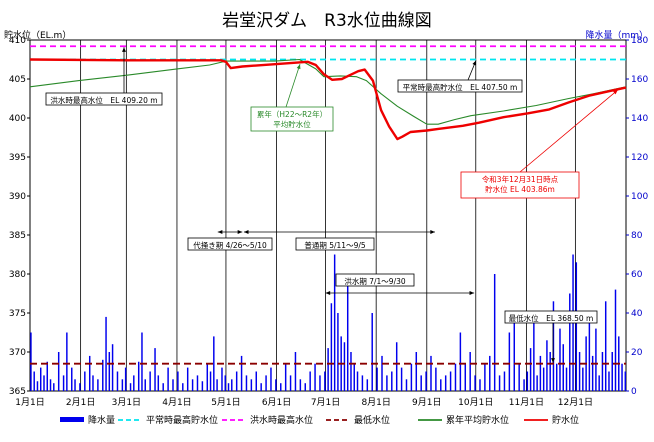 This screenshot has height=442, width=654. I want to click on legend-label: 洪水時最高水位, so click(281, 420).